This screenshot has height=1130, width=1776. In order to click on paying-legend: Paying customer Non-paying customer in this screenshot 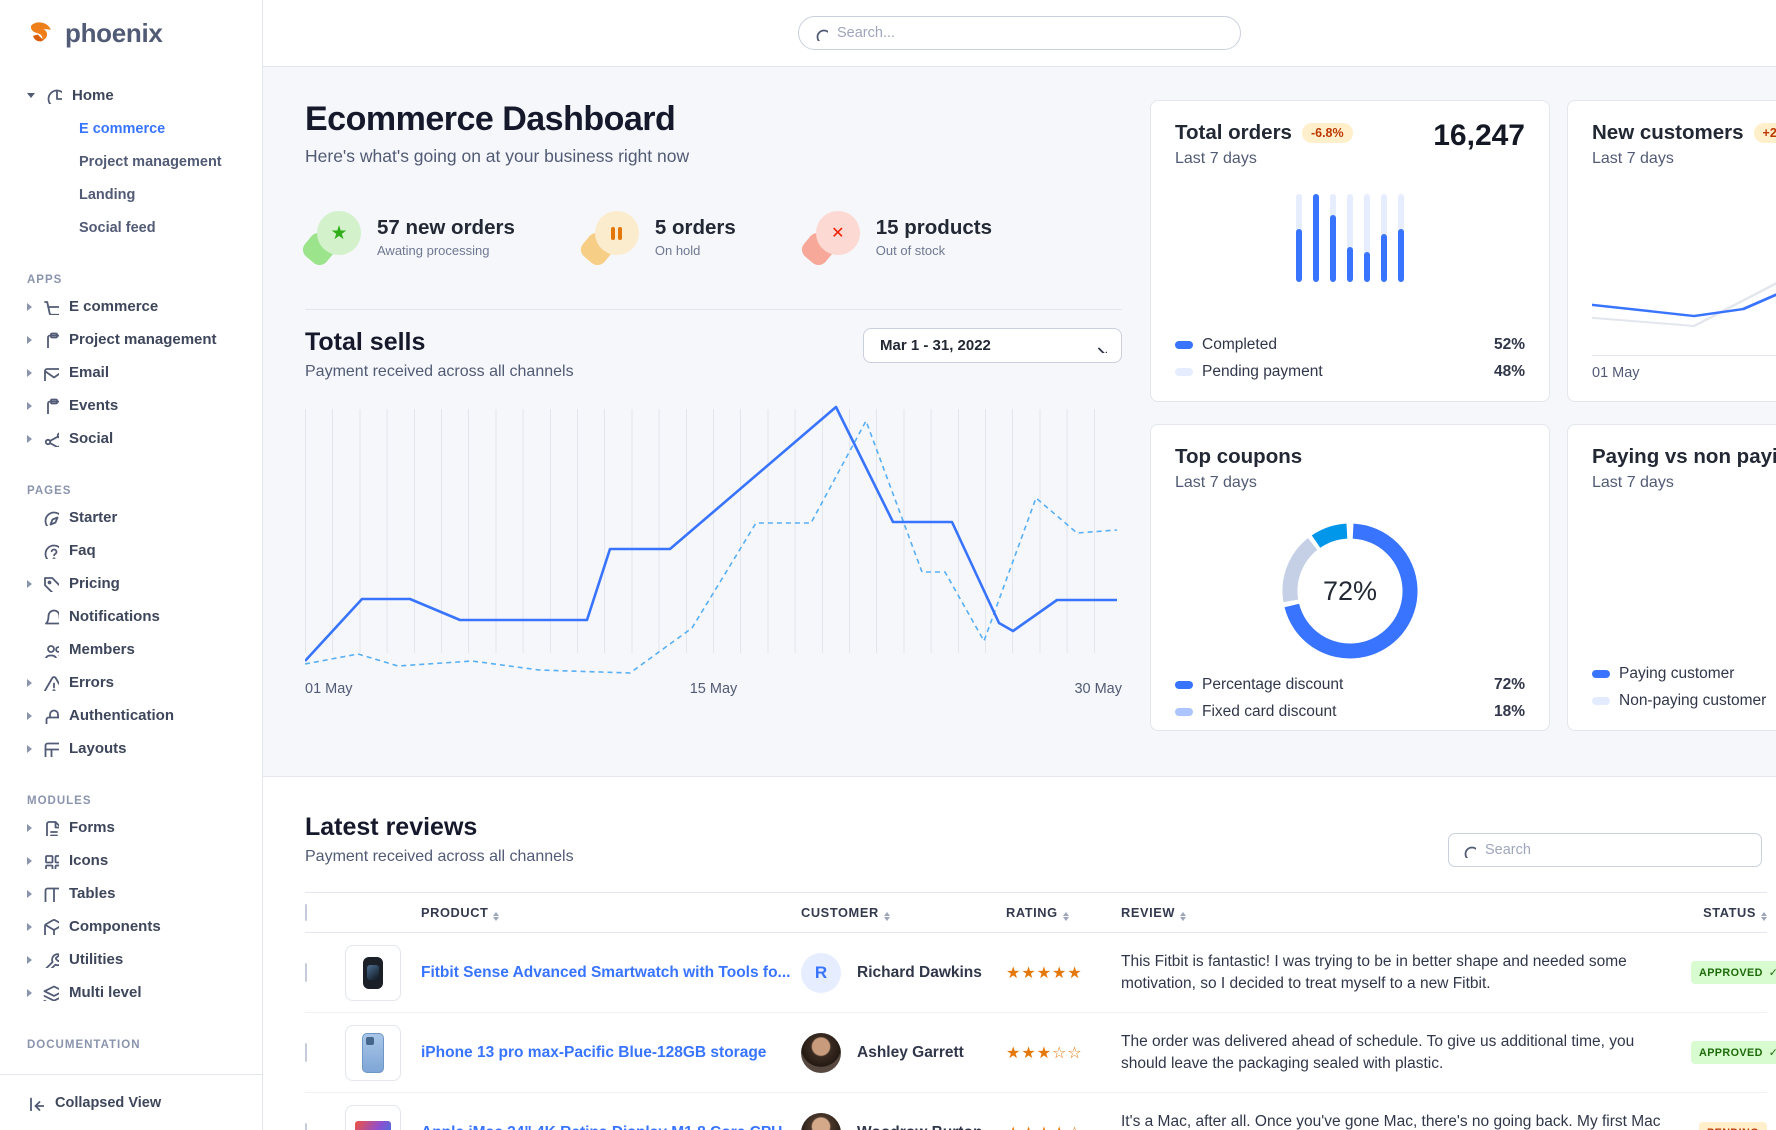, I will do `click(1684, 687)`.